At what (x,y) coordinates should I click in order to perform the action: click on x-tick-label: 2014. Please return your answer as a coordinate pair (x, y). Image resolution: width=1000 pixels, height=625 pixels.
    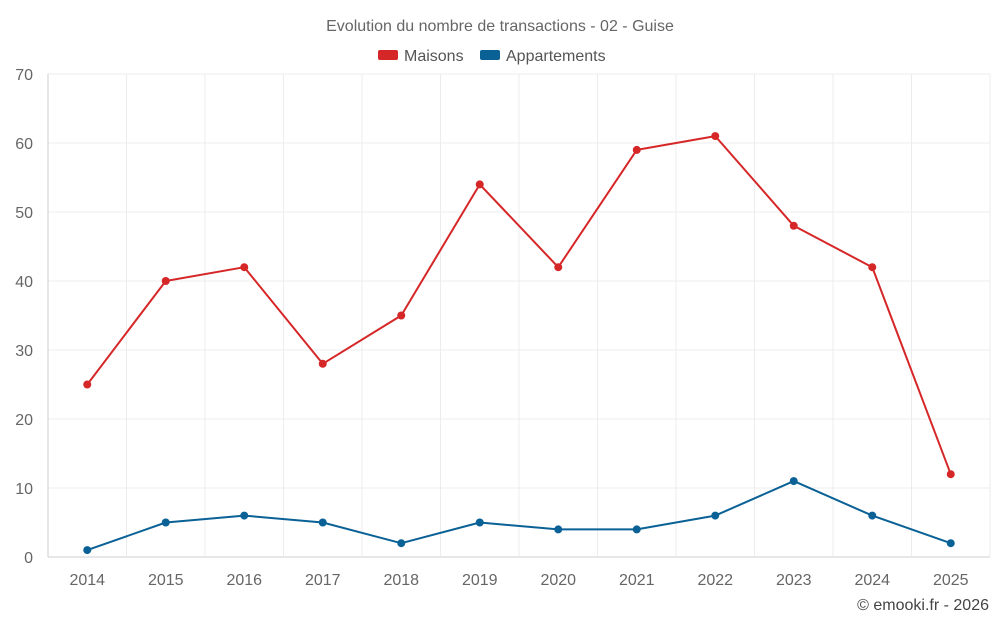
    Looking at the image, I should click on (87, 580).